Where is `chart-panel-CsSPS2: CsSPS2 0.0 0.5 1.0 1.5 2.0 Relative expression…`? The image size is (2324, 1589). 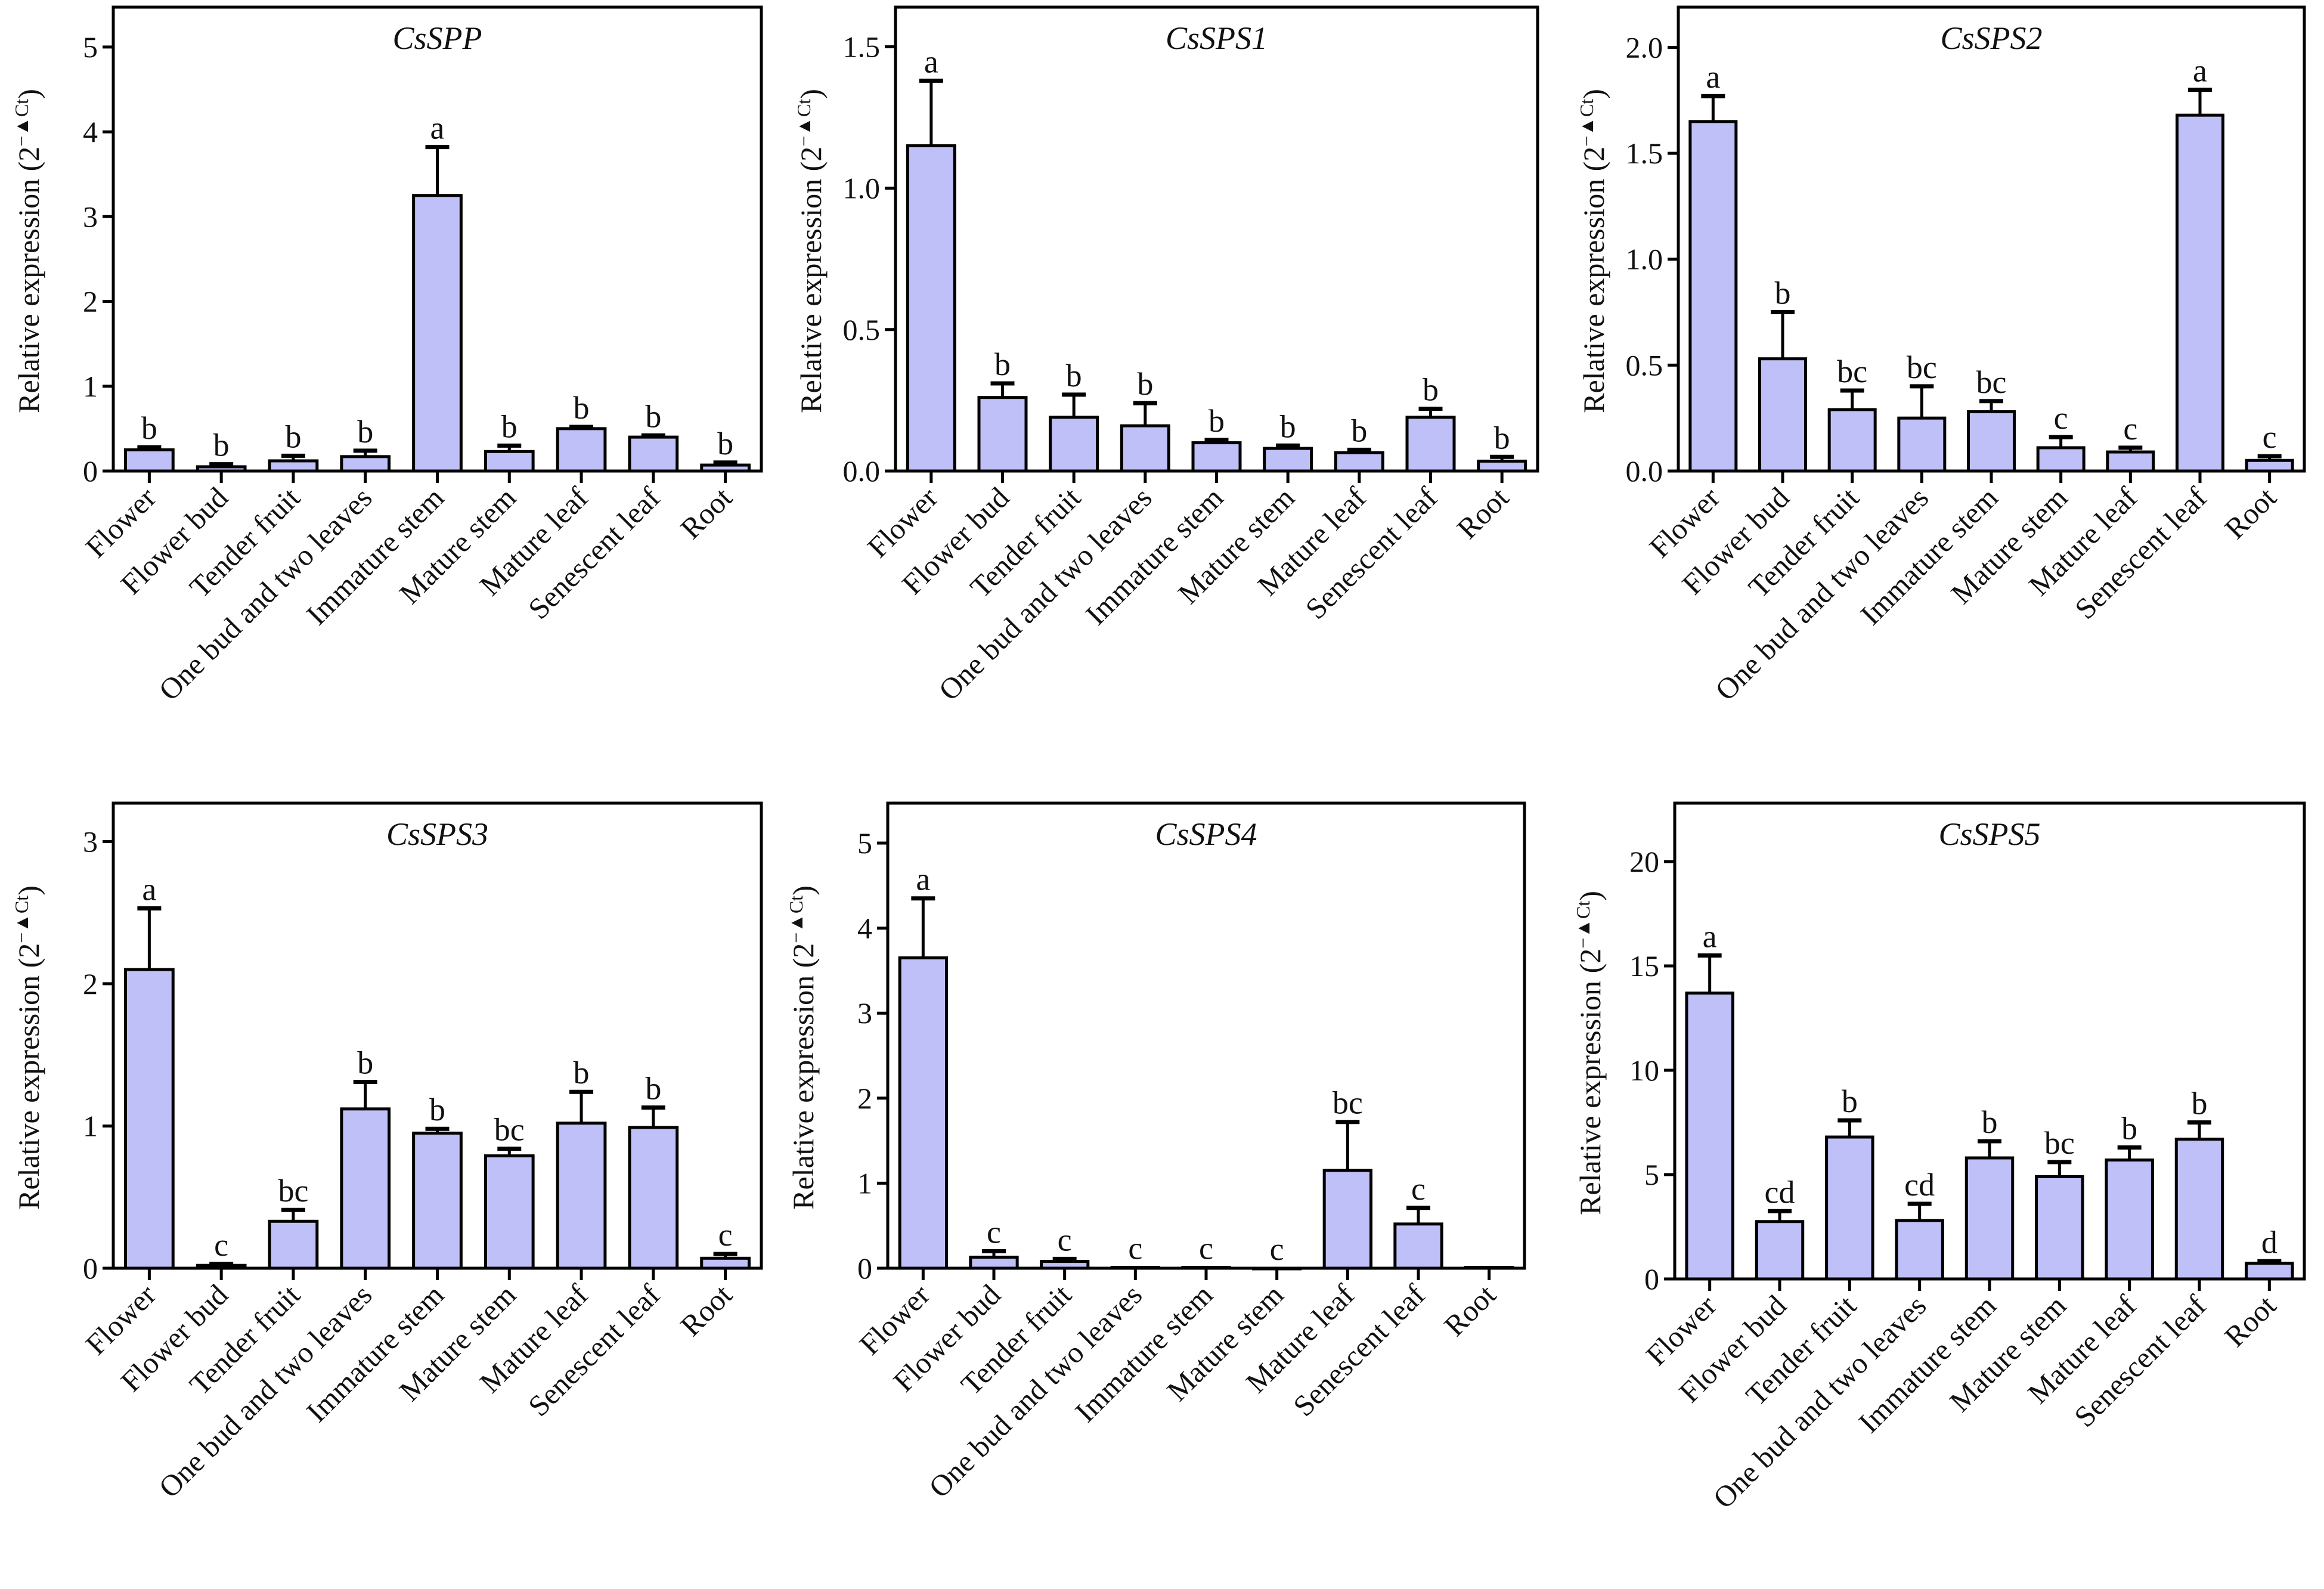
chart-panel-CsSPS2: CsSPS2 0.0 0.5 1.0 1.5 2.0 Relative expression… is located at coordinates (1941, 356).